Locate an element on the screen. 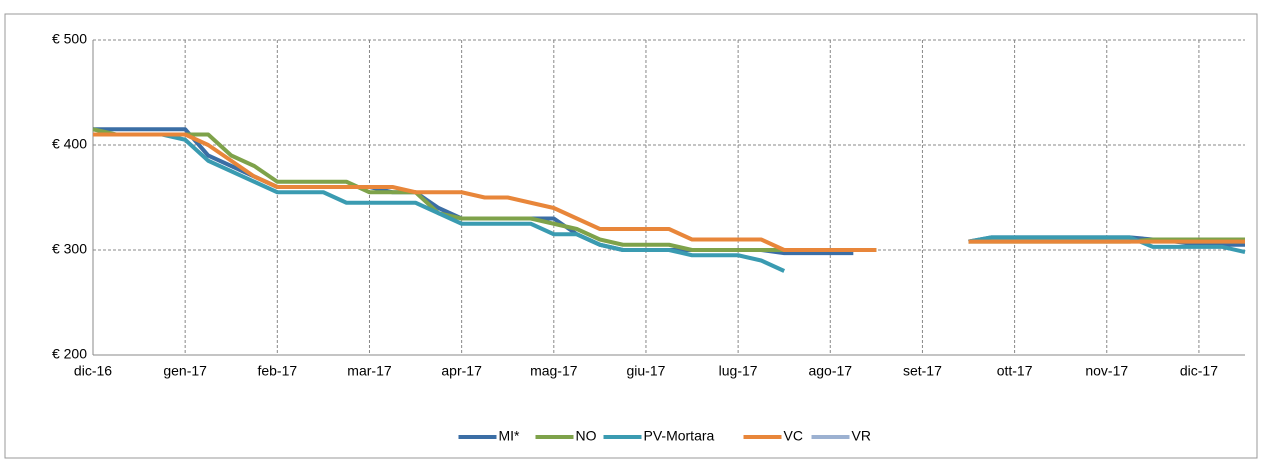 This screenshot has height=463, width=1263. x-tick-label: dic-16 is located at coordinates (93, 371).